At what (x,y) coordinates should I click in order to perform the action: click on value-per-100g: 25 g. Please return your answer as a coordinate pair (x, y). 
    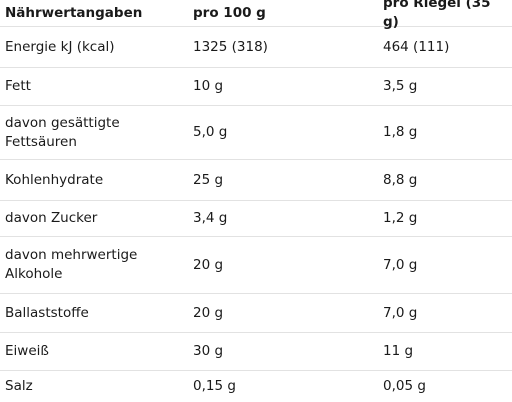
    Looking at the image, I should click on (208, 179).